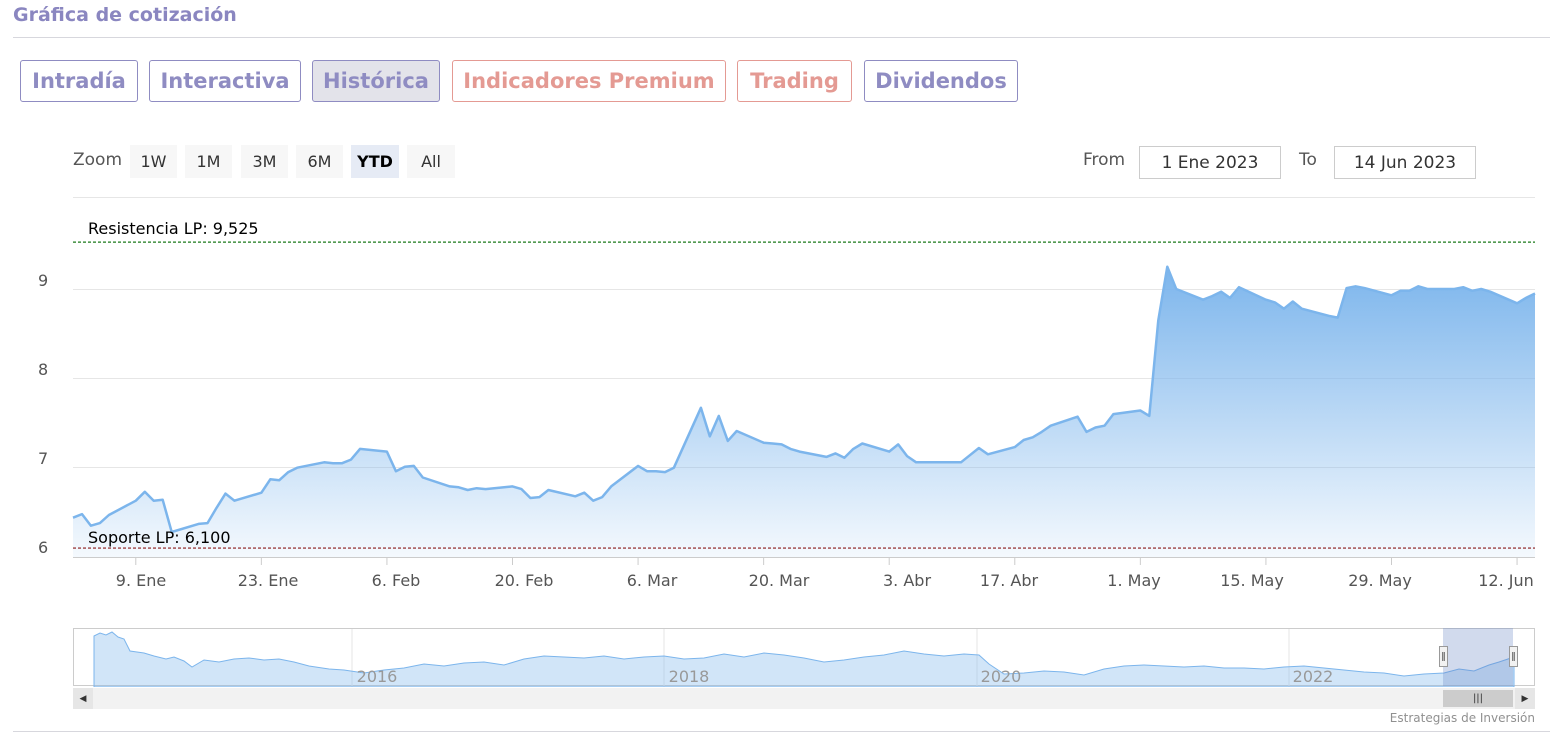 This screenshot has height=754, width=1553. I want to click on zoom-all-button: All, so click(431, 161).